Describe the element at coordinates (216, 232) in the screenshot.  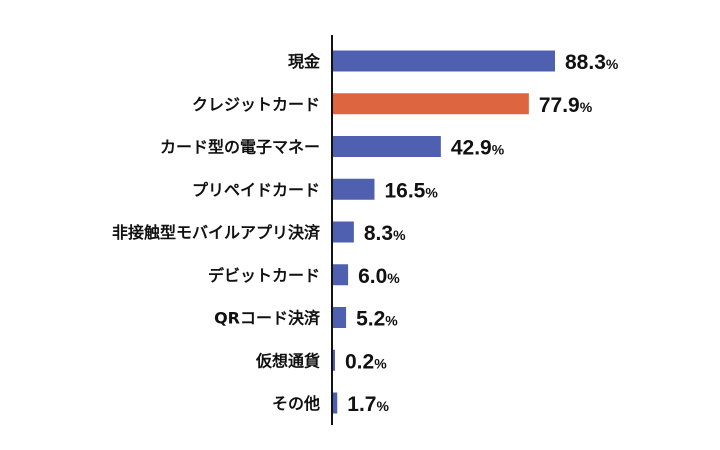
I see `category-label: 非接触型モバイルアプリ決済` at that location.